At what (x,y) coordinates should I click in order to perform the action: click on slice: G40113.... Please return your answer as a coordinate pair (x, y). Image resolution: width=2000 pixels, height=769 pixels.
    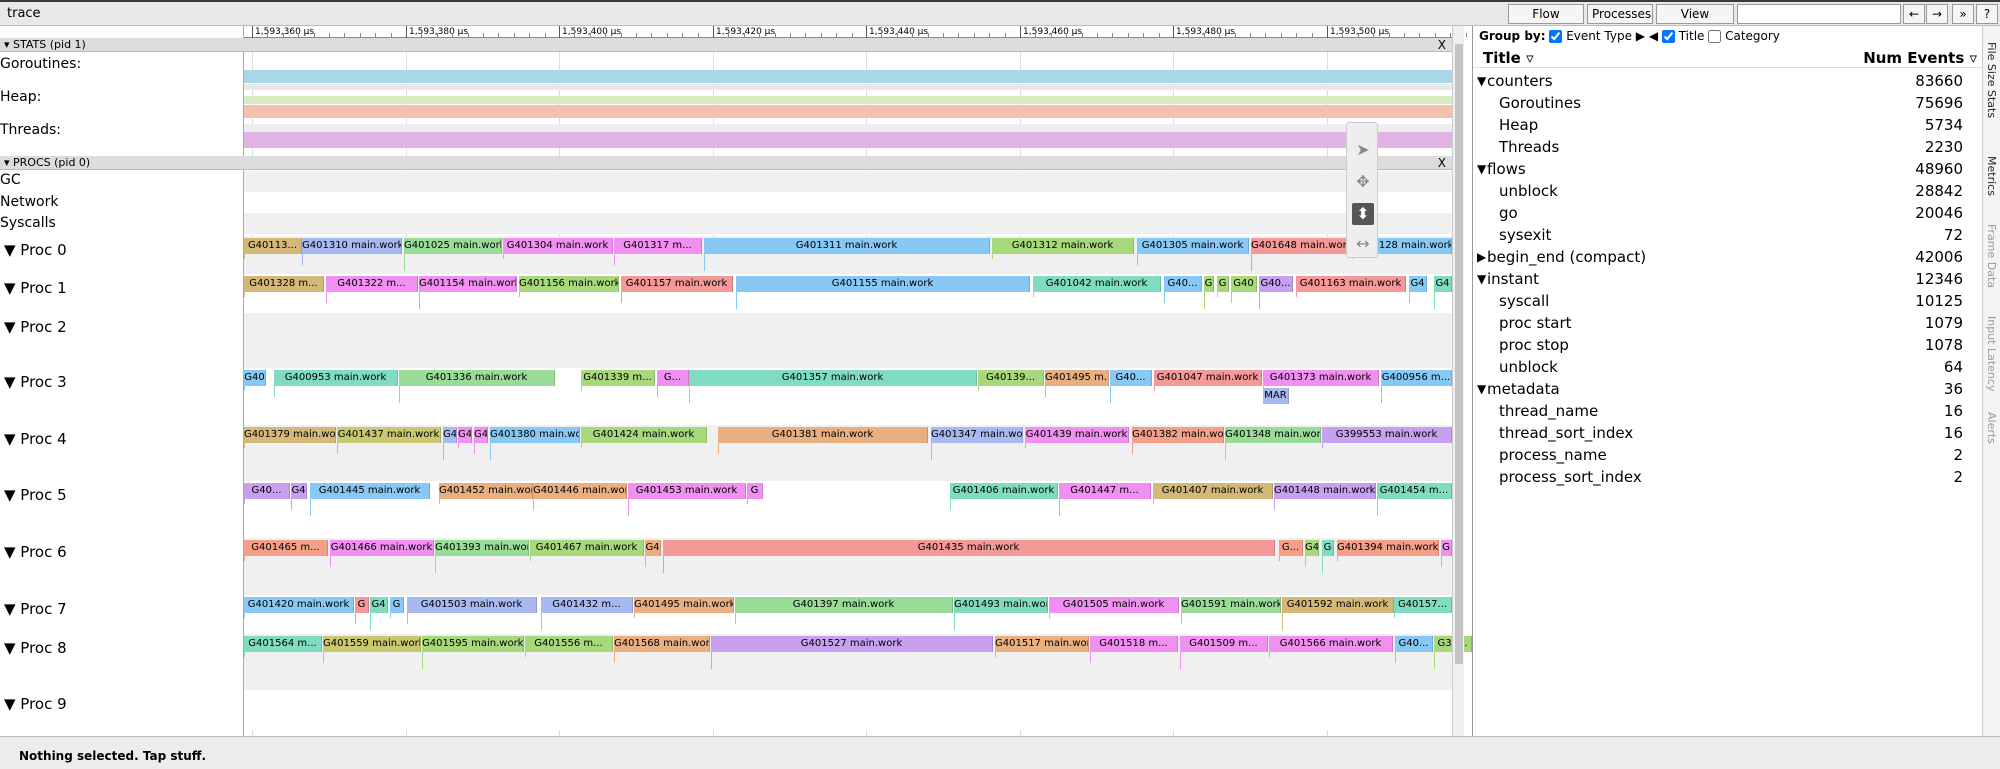
    Looking at the image, I should click on (273, 246).